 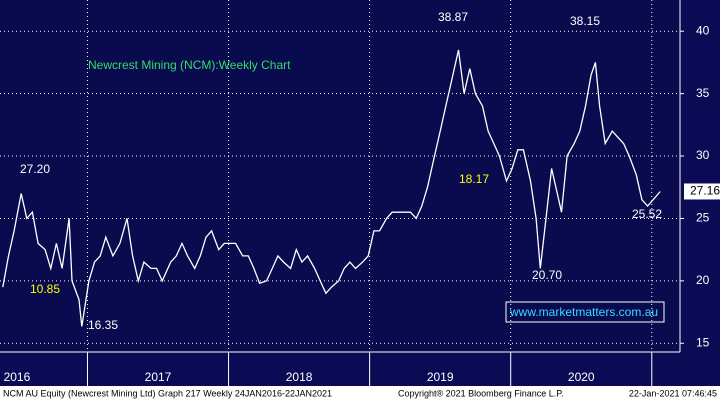 What do you see at coordinates (703, 93) in the screenshot?
I see `y-tick-label: 35` at bounding box center [703, 93].